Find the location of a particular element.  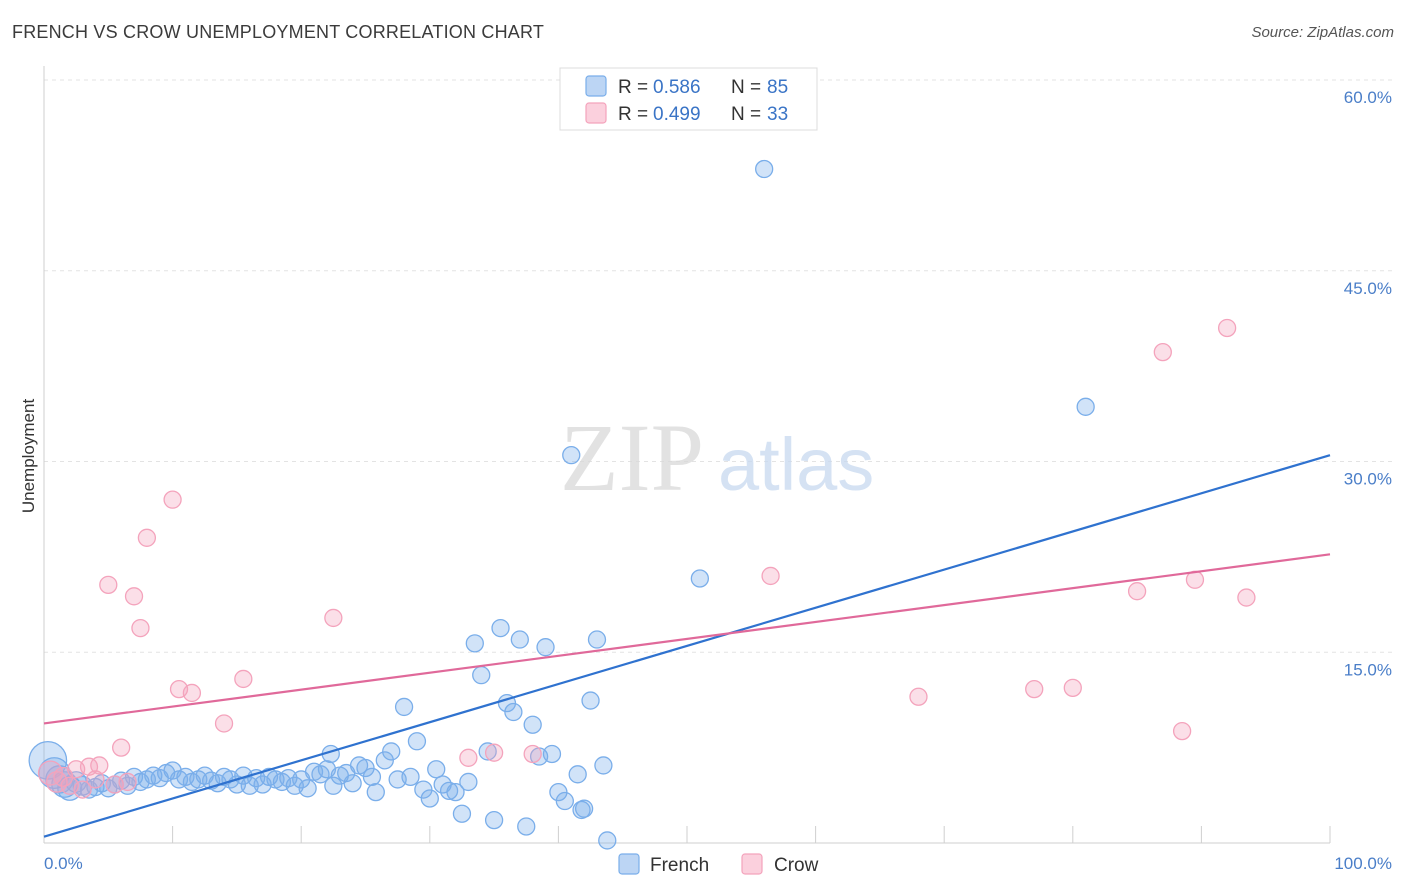

bottom-legend-swatch-french is located at coordinates (629, 864).